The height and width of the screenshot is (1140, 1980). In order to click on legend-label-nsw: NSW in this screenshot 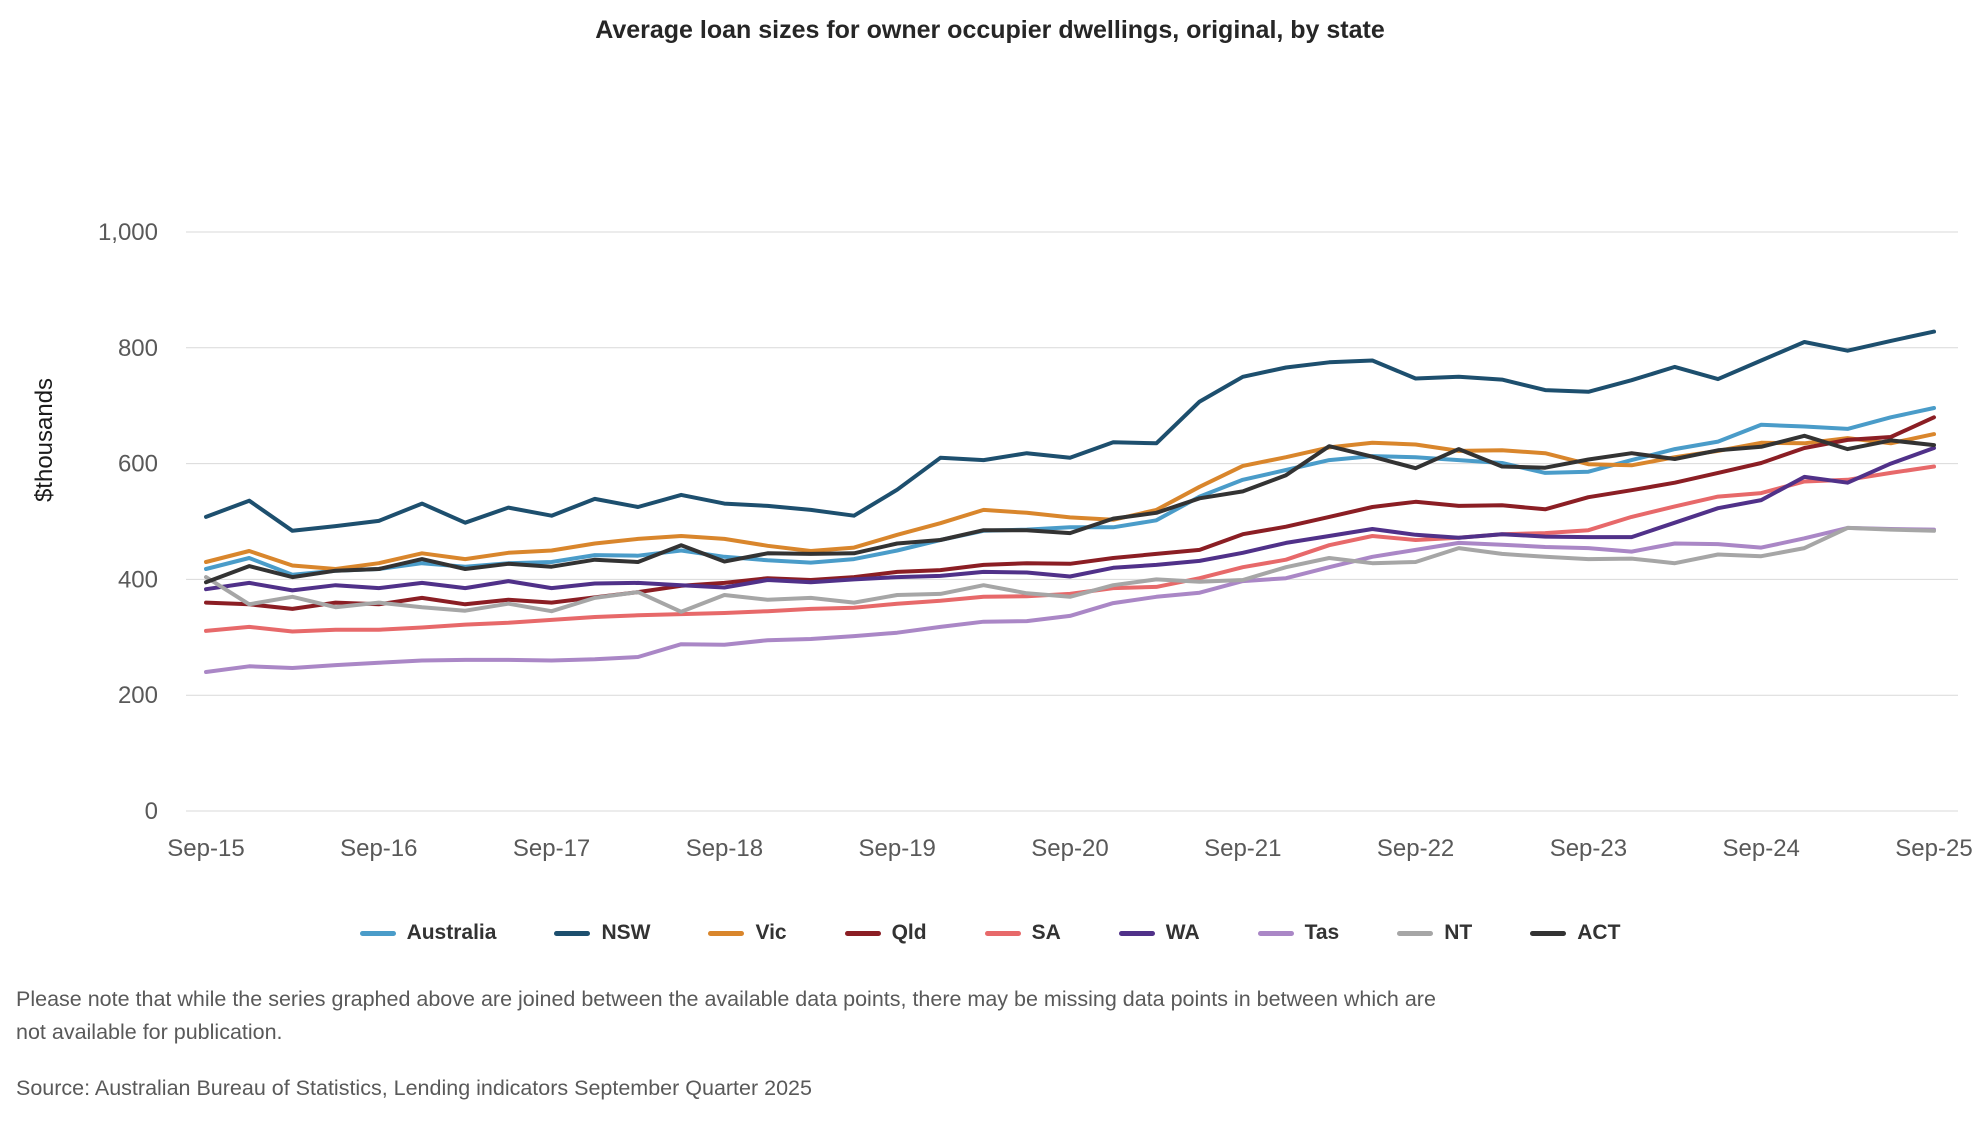, I will do `click(626, 932)`.